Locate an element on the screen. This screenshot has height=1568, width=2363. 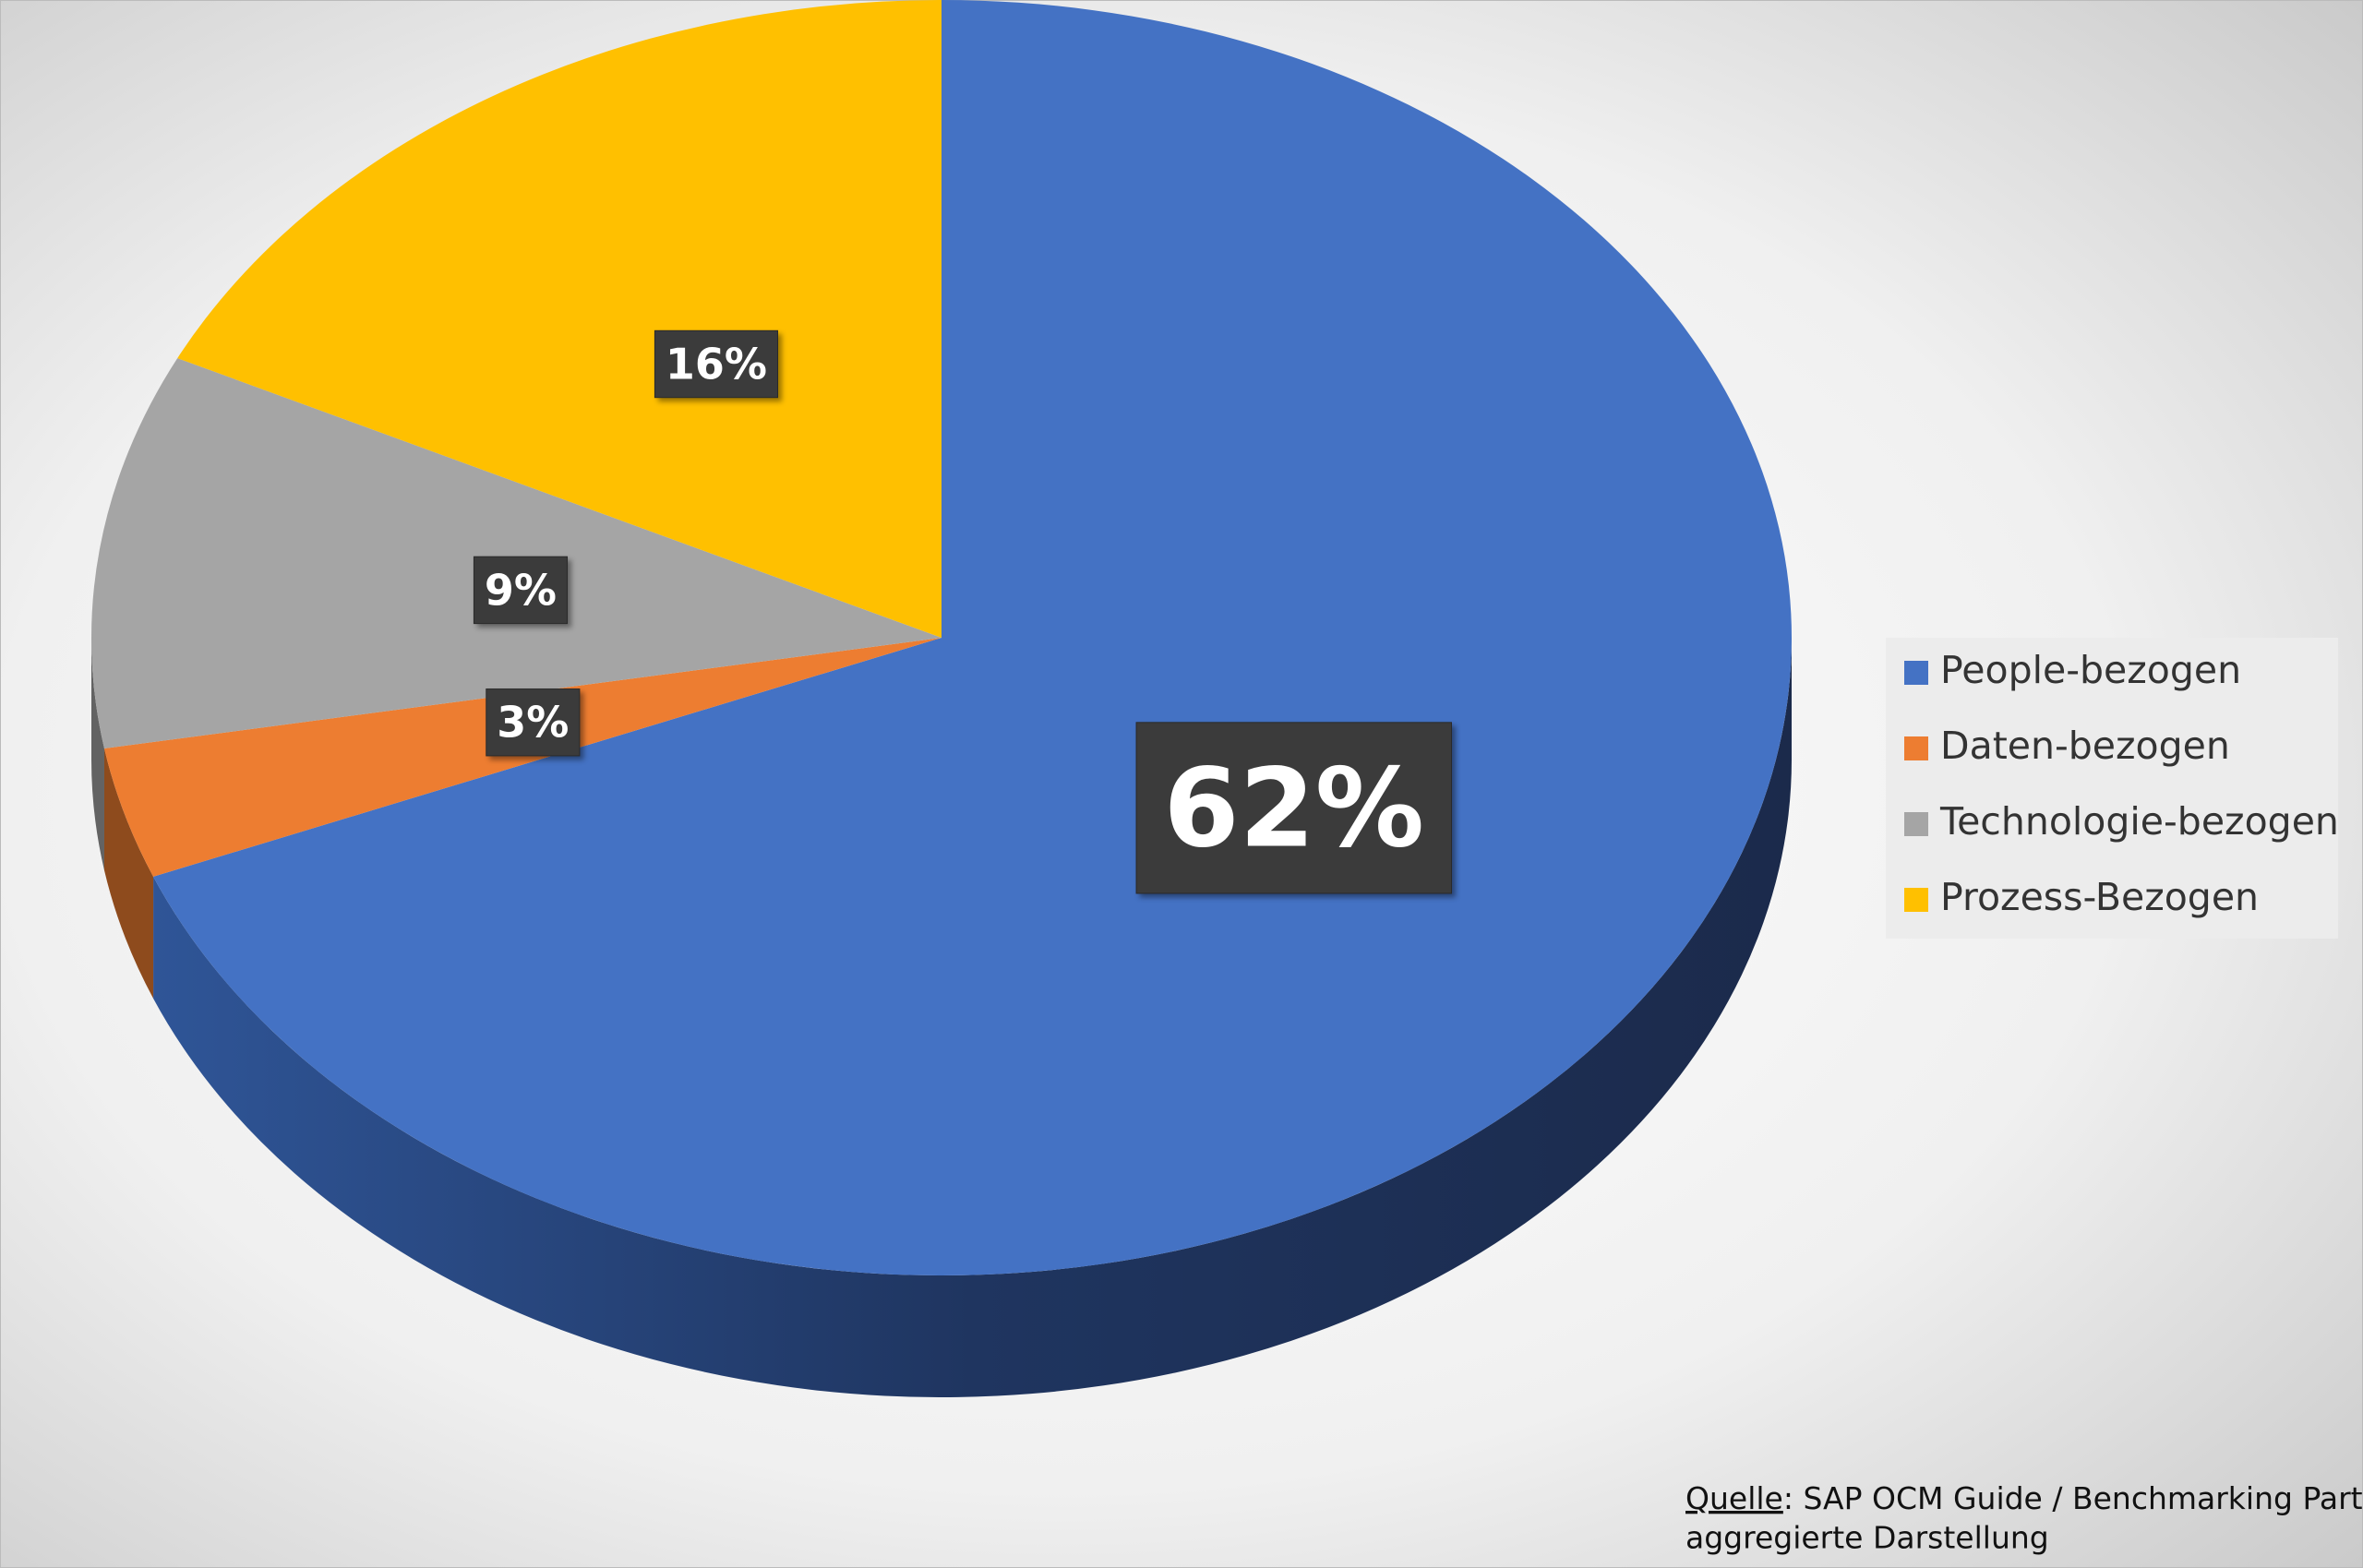
legend-label: People-bezogen is located at coordinates (2090, 670).